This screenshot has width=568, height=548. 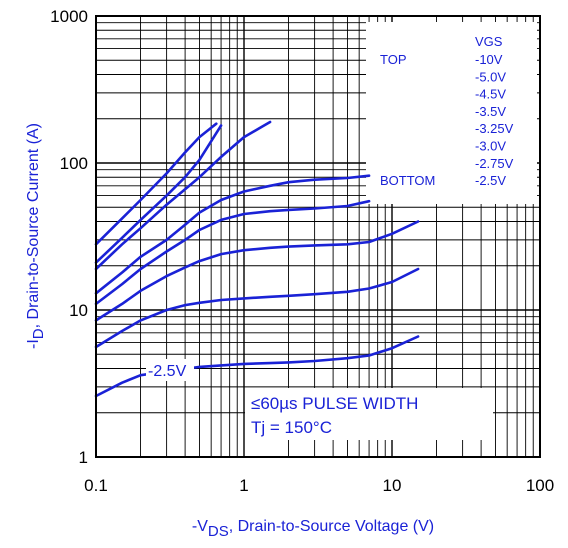 I want to click on curve-label: -2.5V, so click(x=167, y=371).